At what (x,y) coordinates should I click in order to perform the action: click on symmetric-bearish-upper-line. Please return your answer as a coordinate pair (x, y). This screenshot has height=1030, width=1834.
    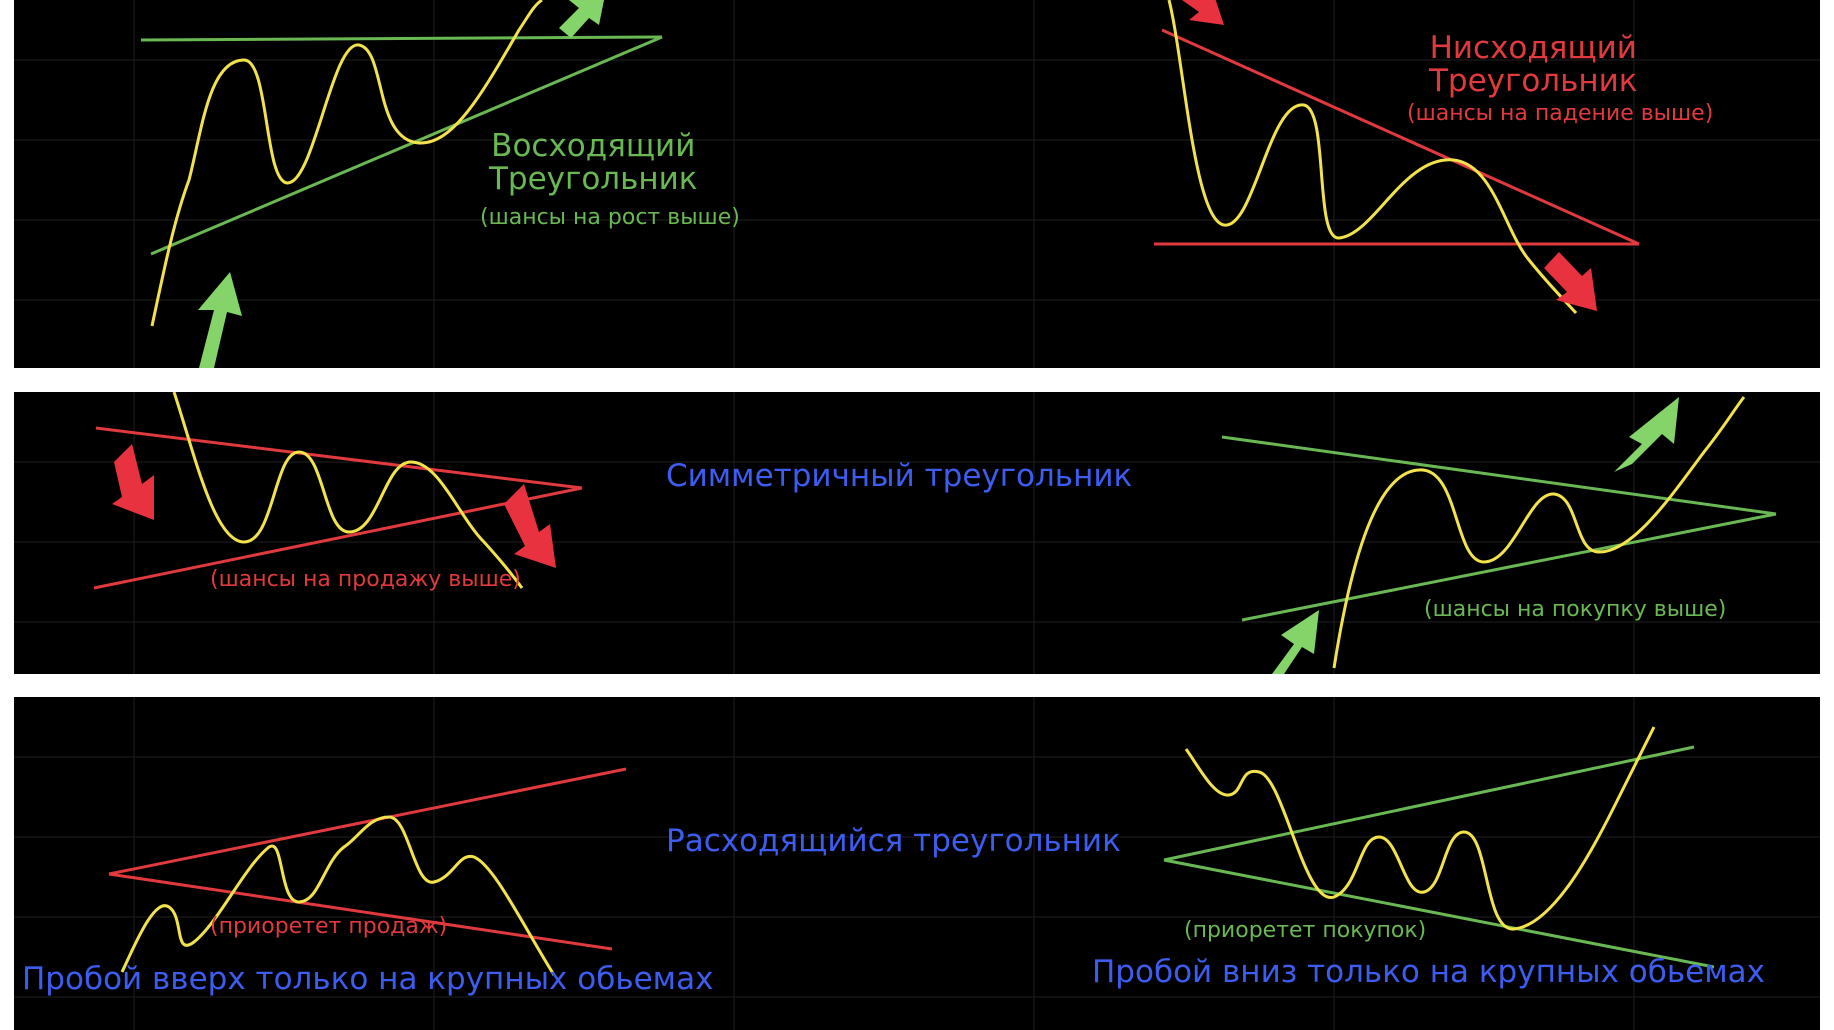
    Looking at the image, I should click on (339, 458).